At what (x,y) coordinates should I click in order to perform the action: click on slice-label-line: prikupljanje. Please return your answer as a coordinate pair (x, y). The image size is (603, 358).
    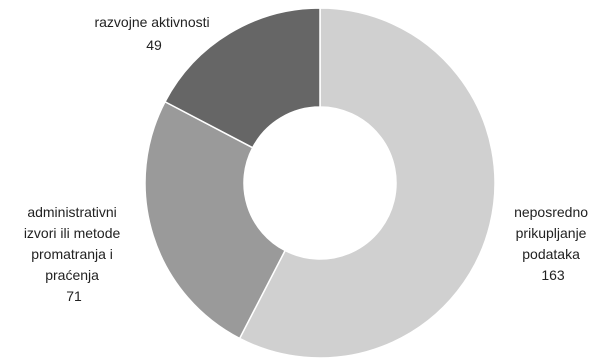
    Looking at the image, I should click on (551, 233).